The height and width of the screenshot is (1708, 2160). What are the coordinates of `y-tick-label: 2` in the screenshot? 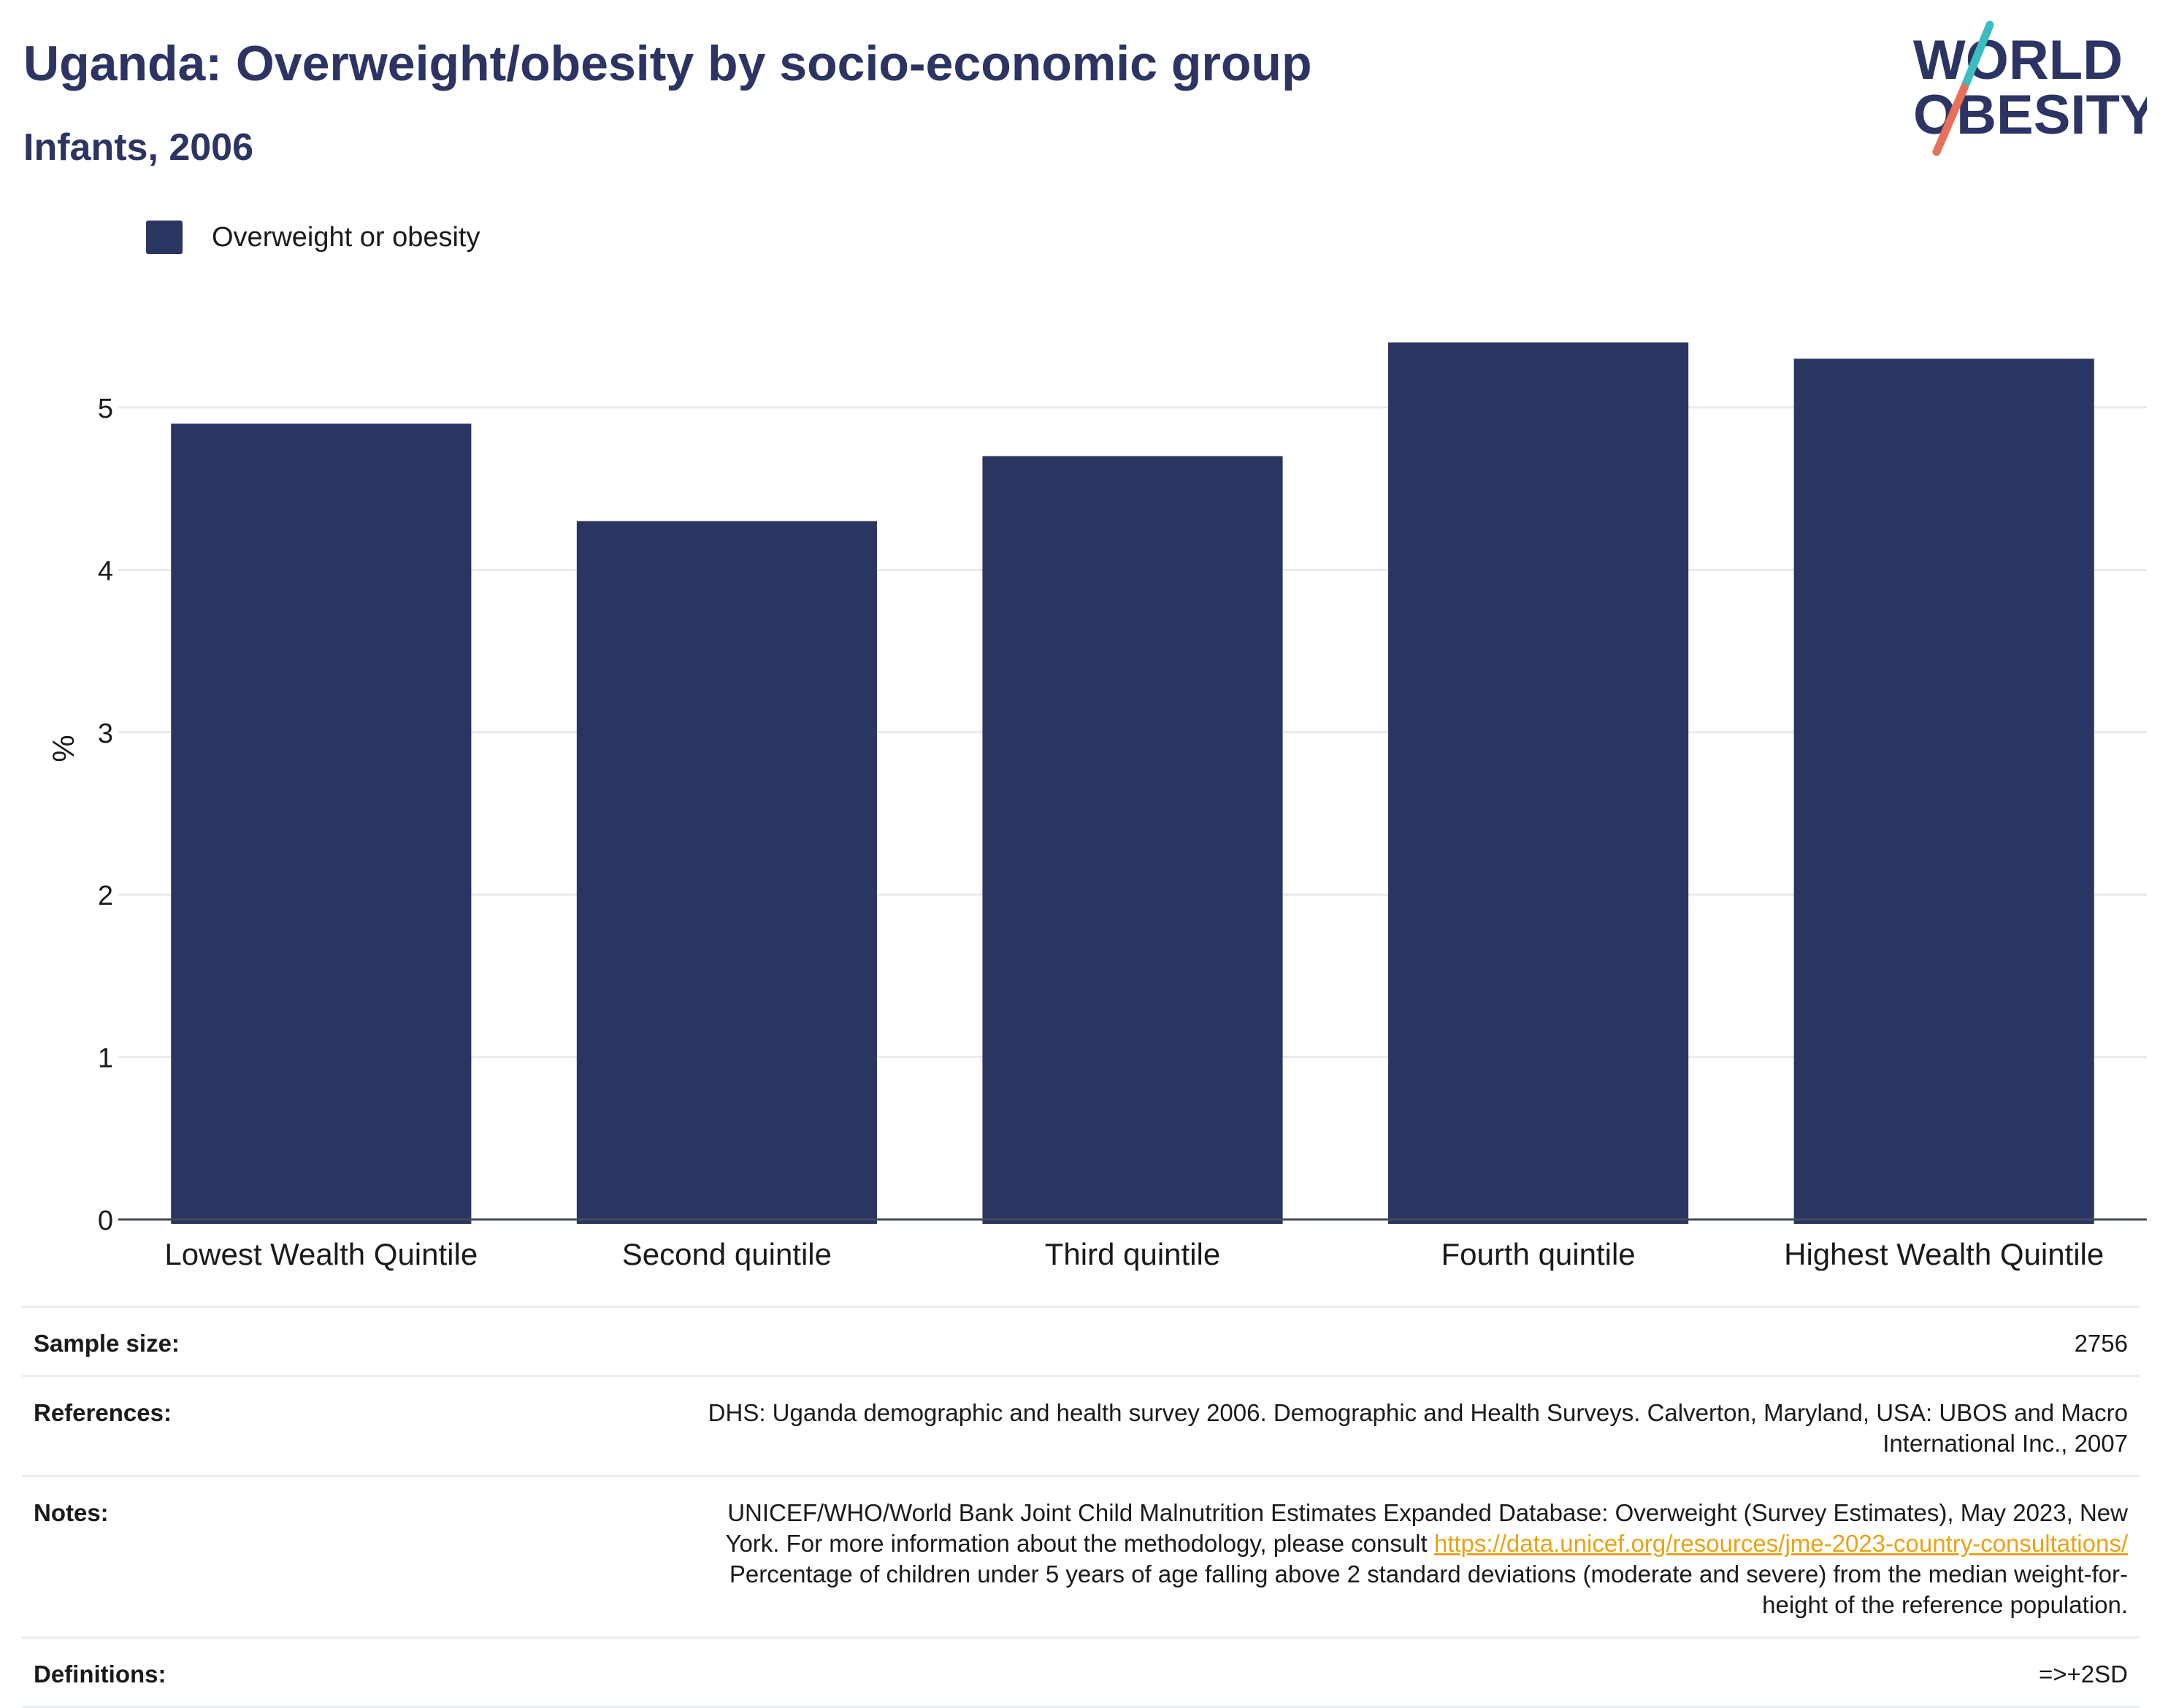 It's located at (105, 896).